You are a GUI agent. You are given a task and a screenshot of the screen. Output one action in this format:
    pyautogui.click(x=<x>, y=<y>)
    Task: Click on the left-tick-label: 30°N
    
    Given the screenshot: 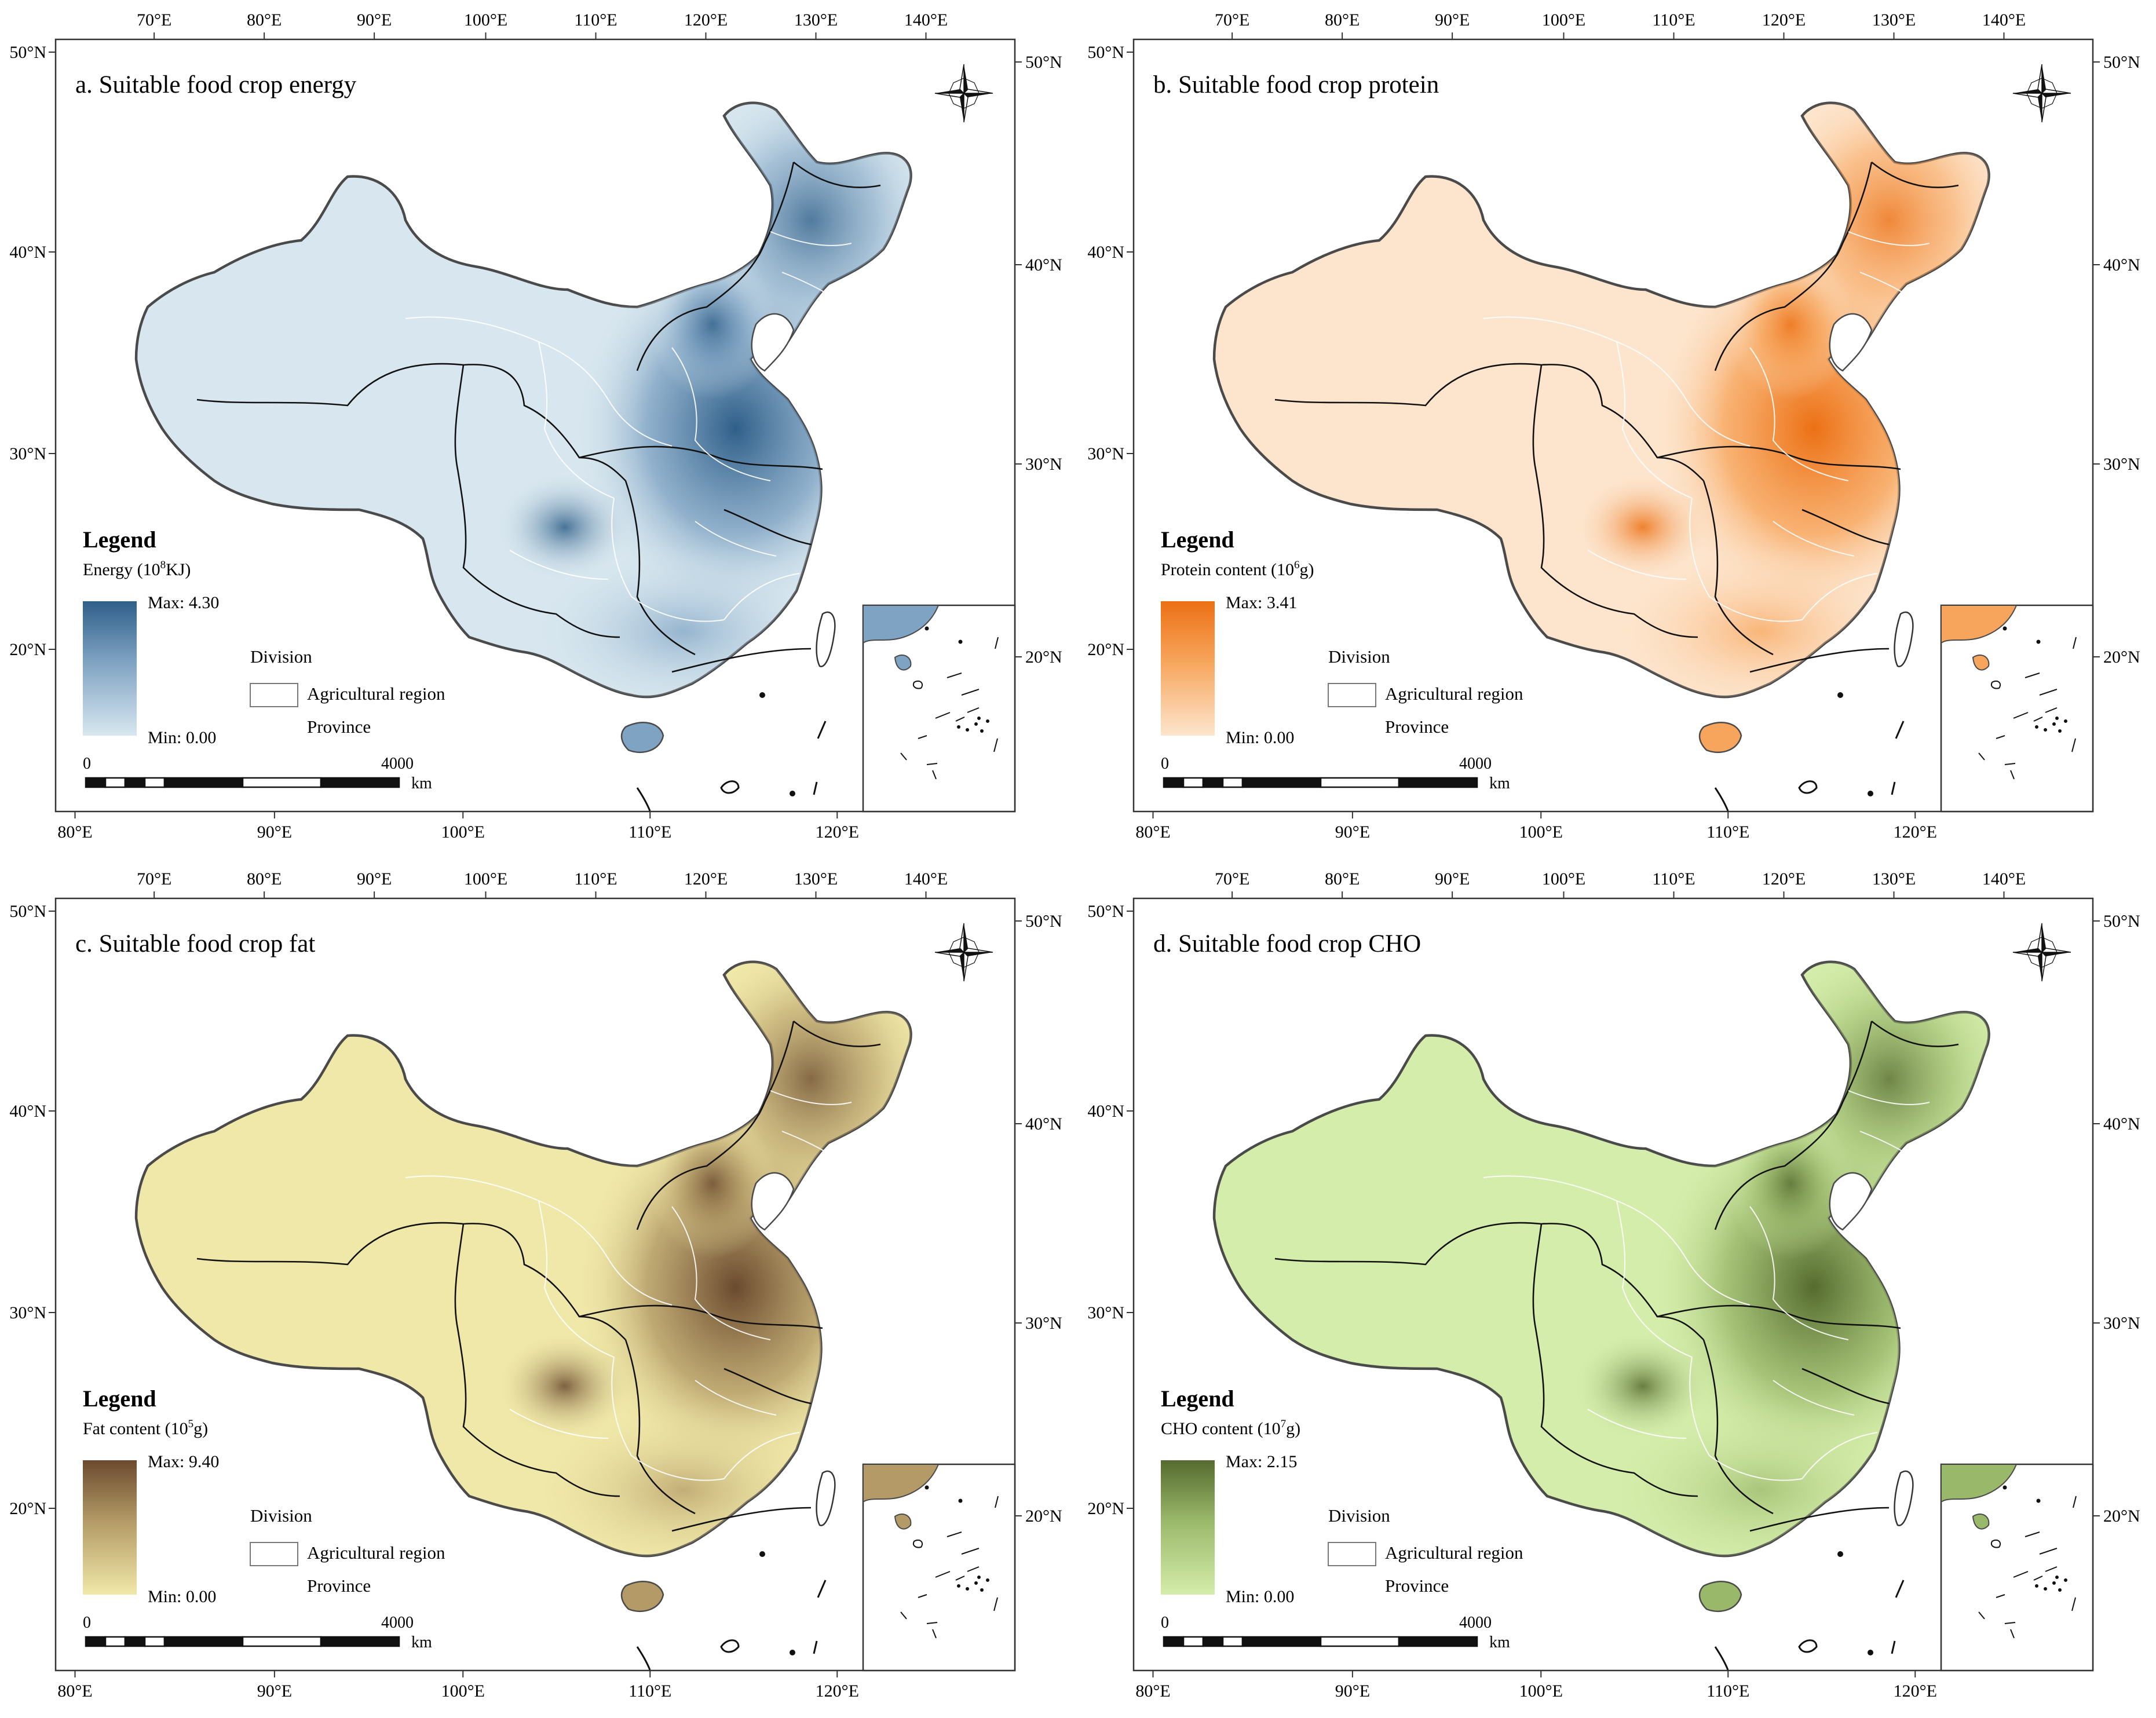 What is the action you would take?
    pyautogui.click(x=1105, y=1312)
    